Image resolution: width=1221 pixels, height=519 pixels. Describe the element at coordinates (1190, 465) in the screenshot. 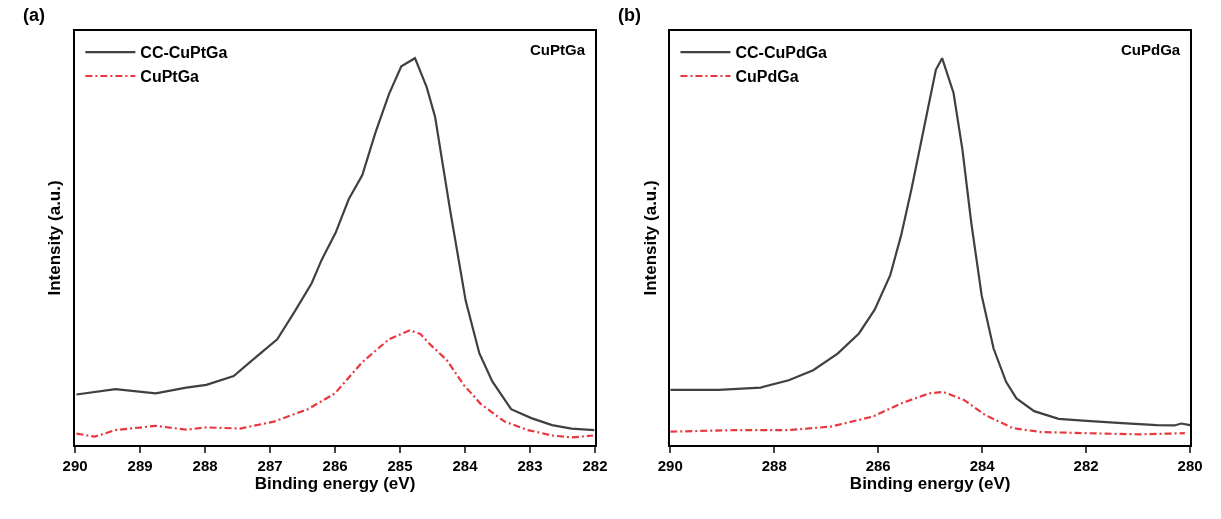

I see `x-tick-label: 280` at that location.